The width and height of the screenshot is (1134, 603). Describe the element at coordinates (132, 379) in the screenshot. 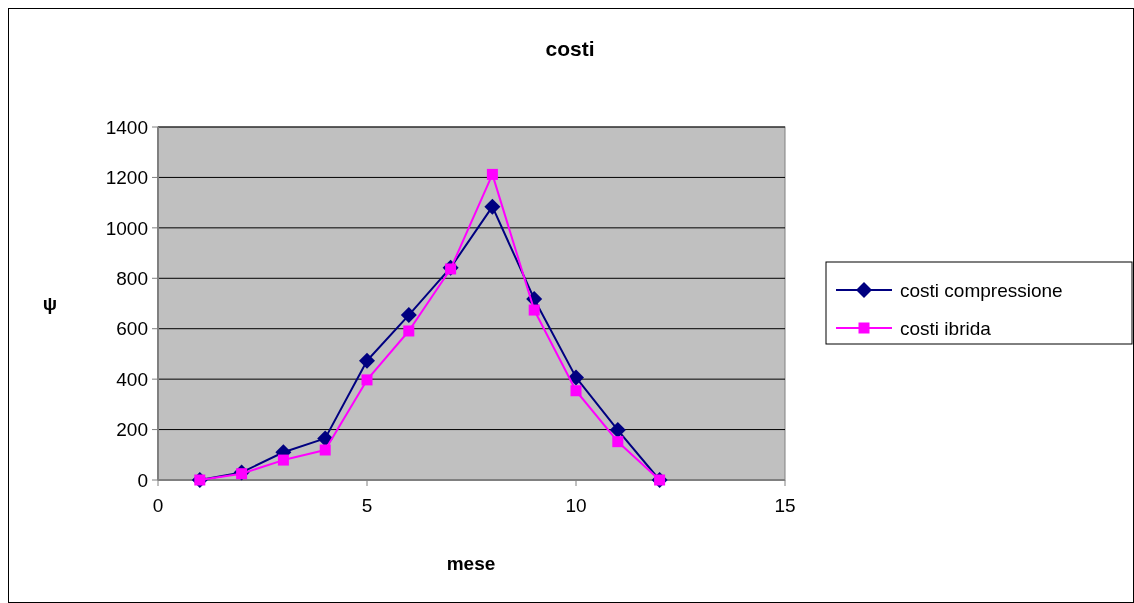

I see `y-tick-label: 400` at that location.